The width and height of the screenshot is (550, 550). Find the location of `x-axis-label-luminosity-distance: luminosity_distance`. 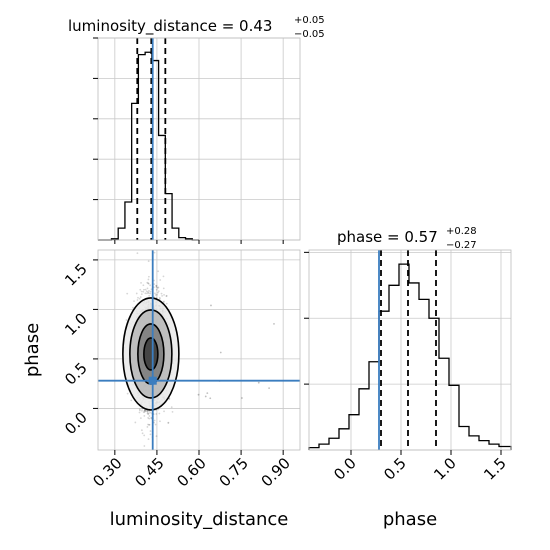

x-axis-label-luminosity-distance: luminosity_distance is located at coordinates (199, 519).